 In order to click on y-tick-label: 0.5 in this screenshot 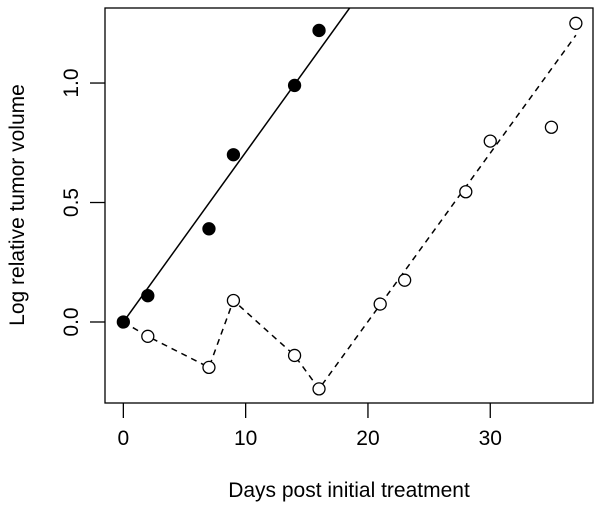, I will do `click(71, 202)`.